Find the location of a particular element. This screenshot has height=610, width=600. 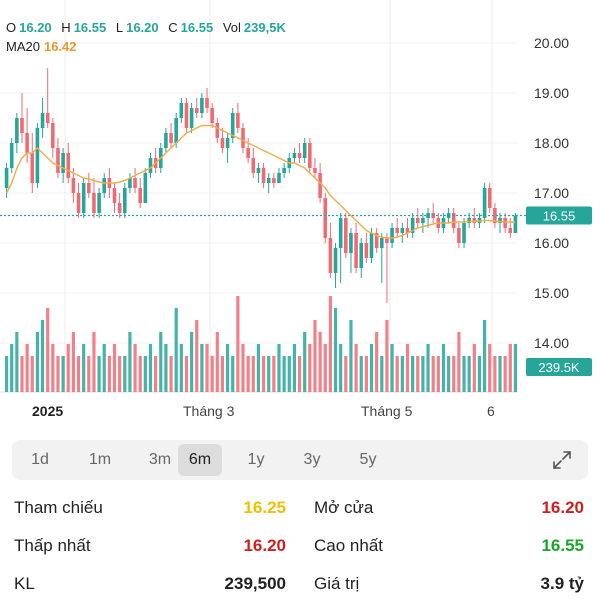

tab-5y: 5y is located at coordinates (368, 459).